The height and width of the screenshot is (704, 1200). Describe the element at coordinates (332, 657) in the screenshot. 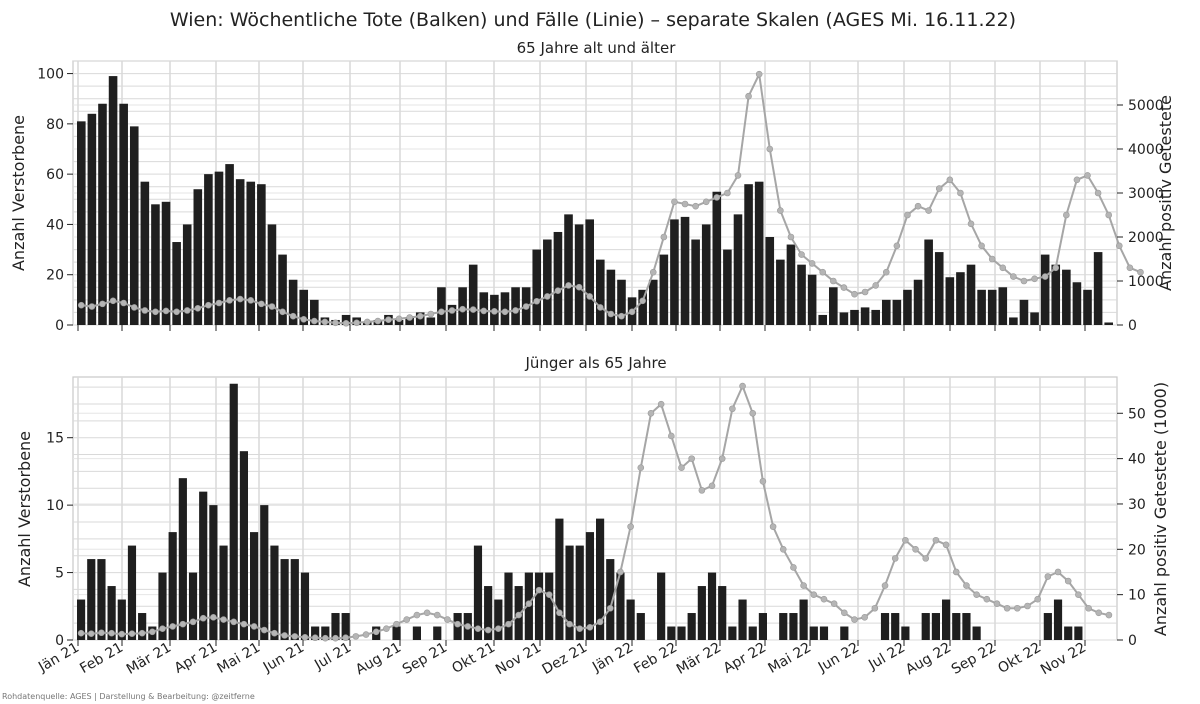

I see `x-month-label: Jul 21` at that location.